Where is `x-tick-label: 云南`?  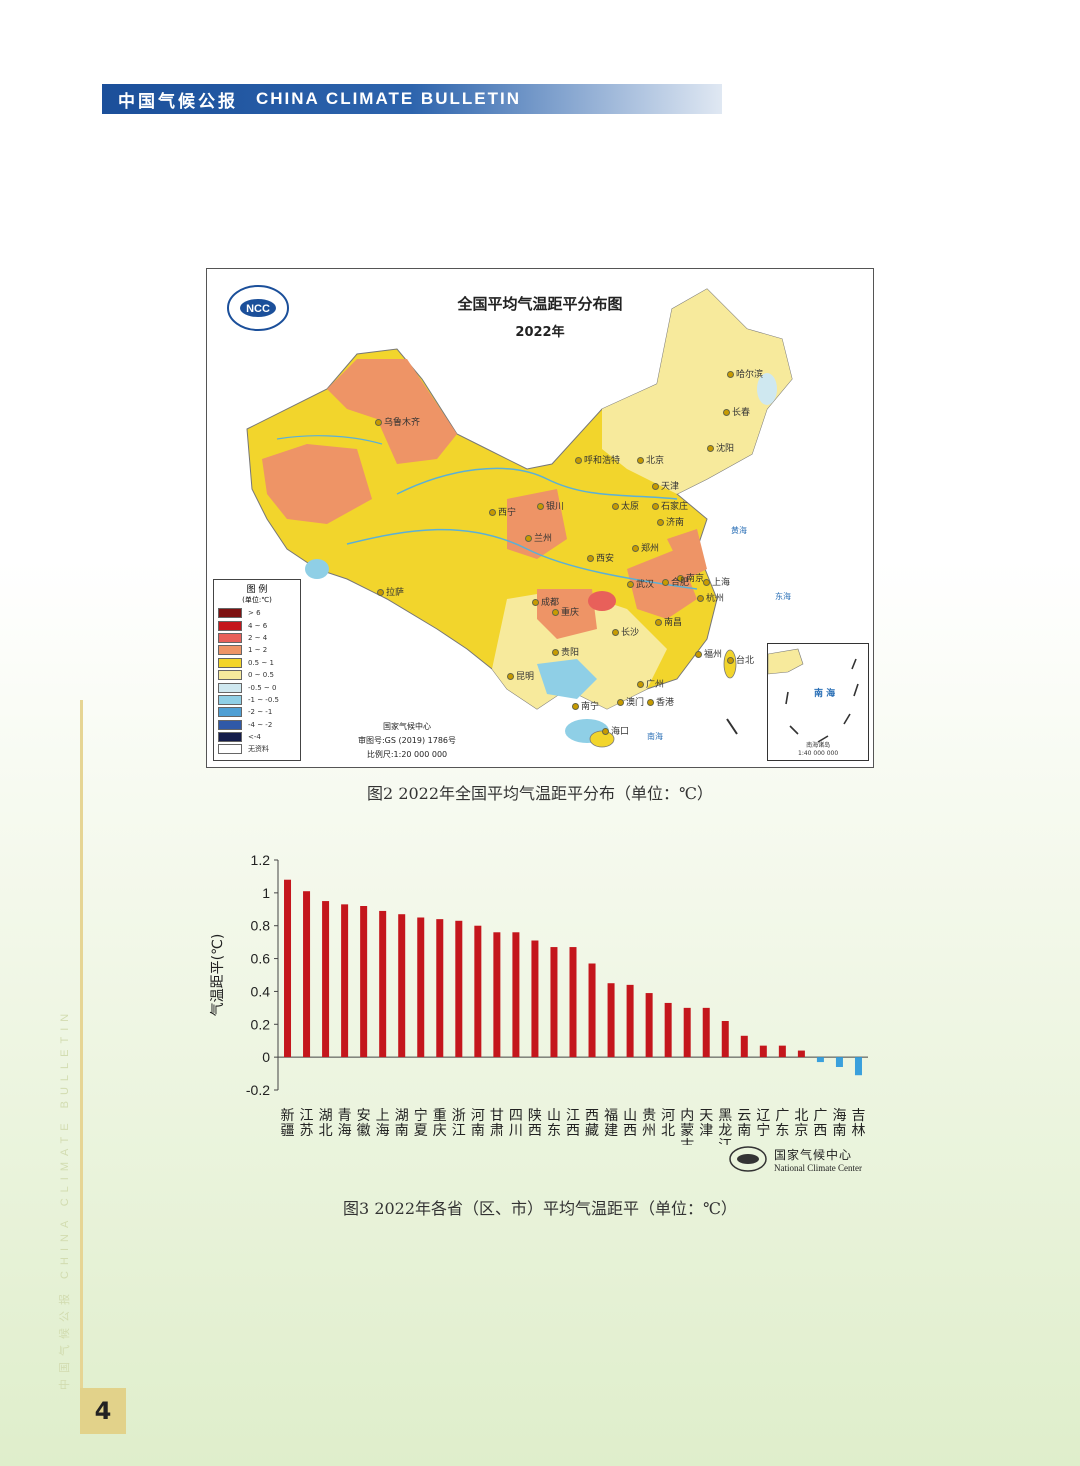
x-tick-label: 云南 is located at coordinates (744, 1123).